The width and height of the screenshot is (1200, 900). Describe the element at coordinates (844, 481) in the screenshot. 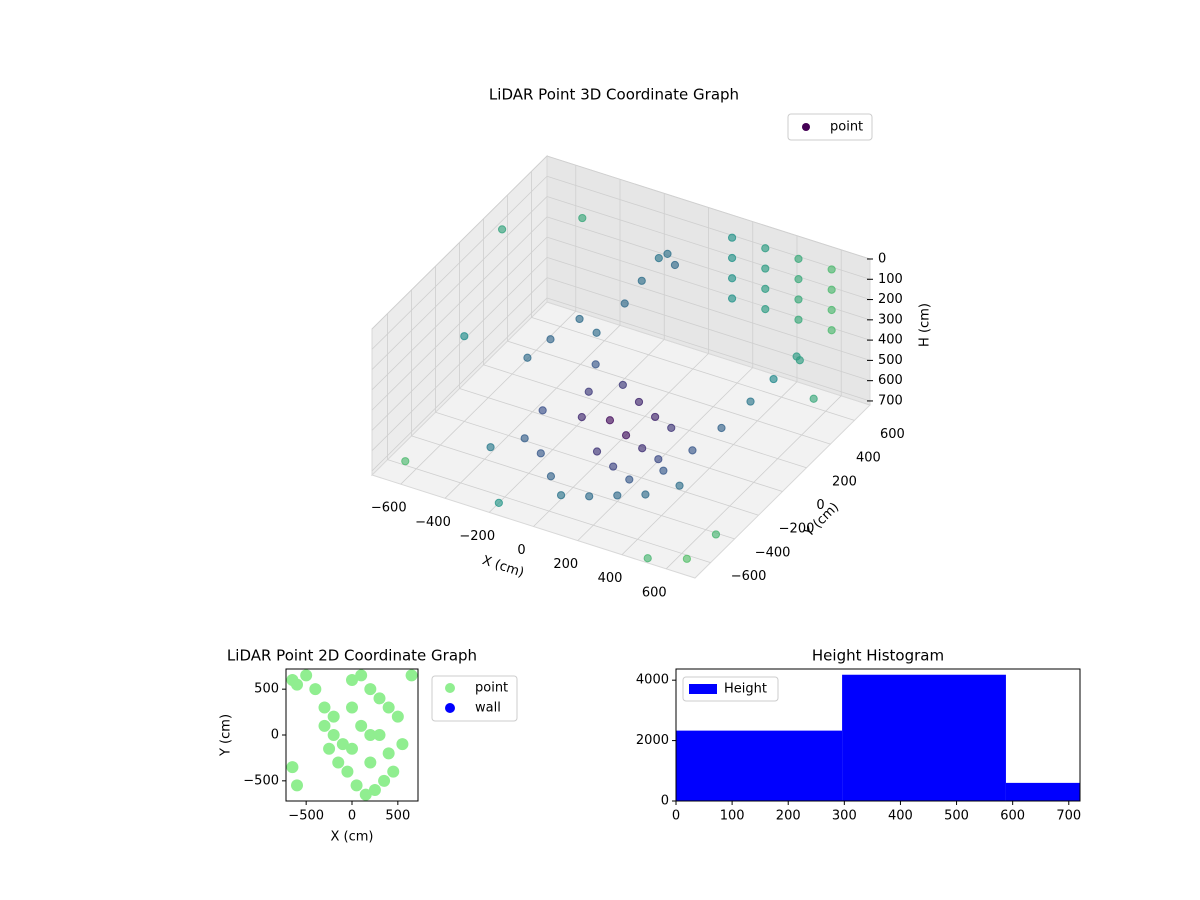

I see `y-tick-label: 200` at that location.